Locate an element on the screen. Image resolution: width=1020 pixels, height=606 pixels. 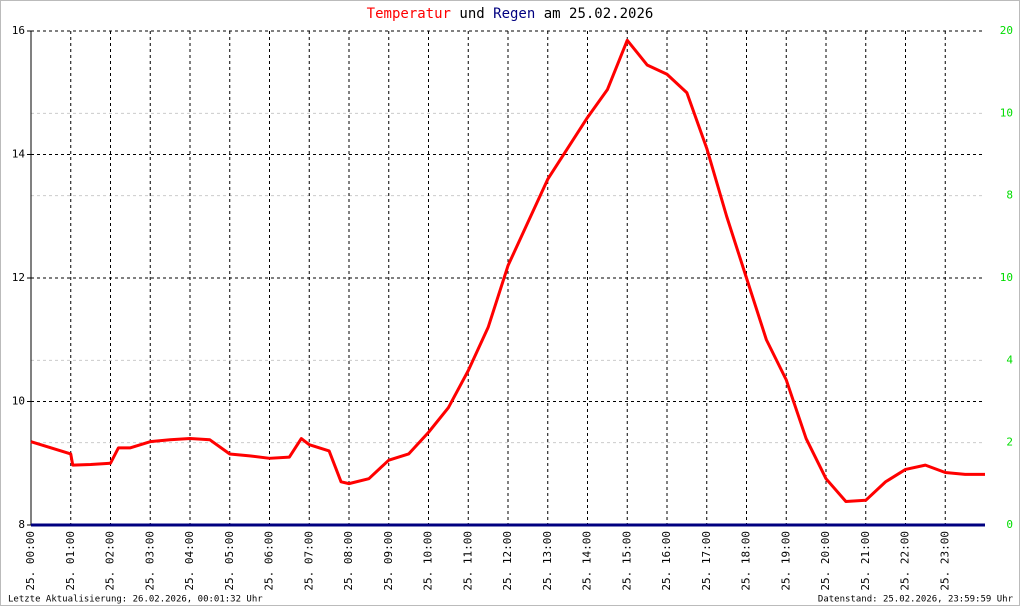
x-tick-label: 25. 16:00 is located at coordinates (666, 561).